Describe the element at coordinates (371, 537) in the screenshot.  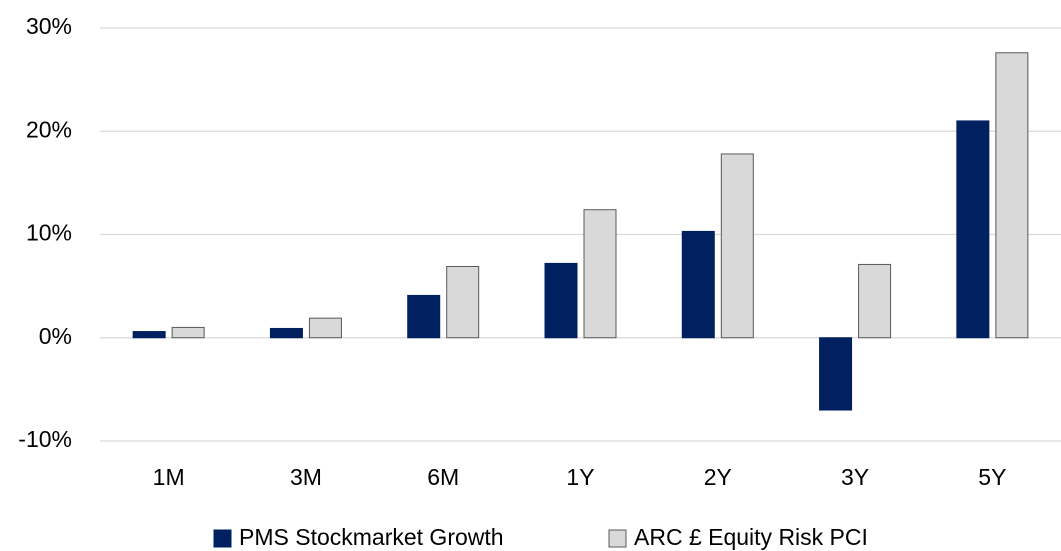
I see `legend-label: PMS Stockmarket Growth` at that location.